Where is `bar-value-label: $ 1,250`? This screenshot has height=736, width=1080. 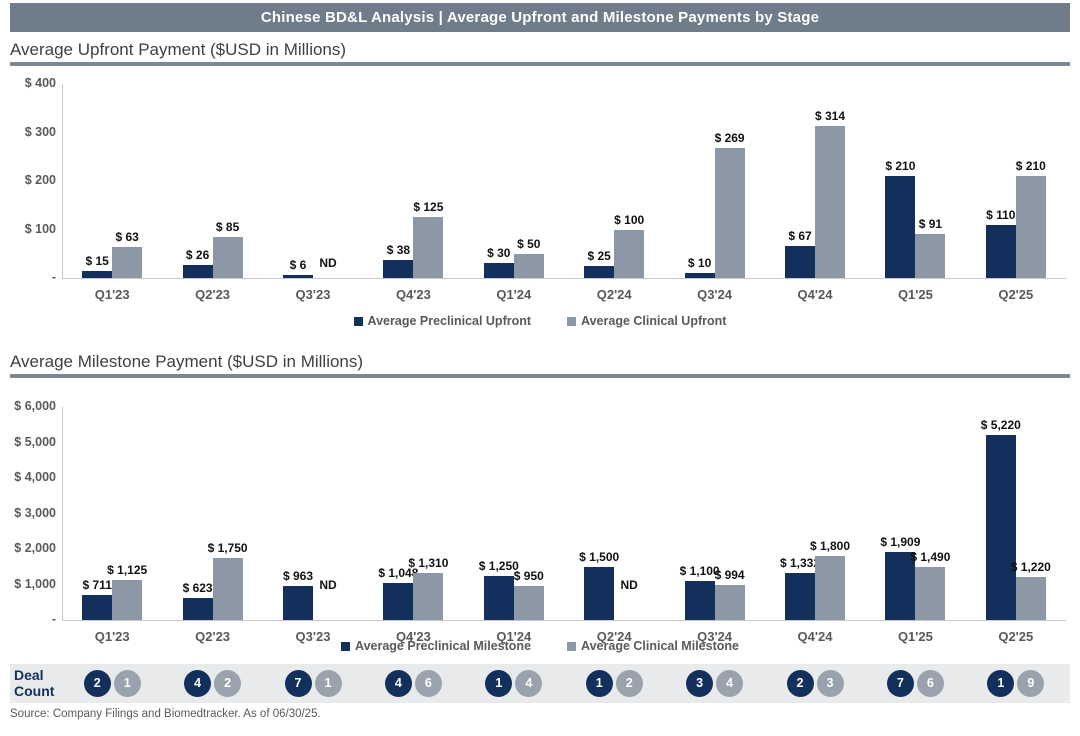 bar-value-label: $ 1,250 is located at coordinates (498, 565).